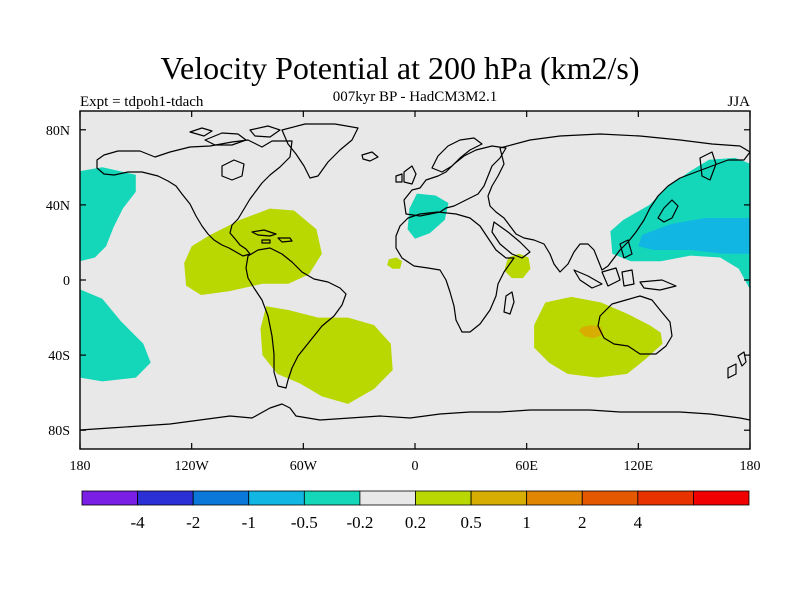 This screenshot has height=600, width=800. What do you see at coordinates (738, 102) in the screenshot?
I see `season-label: JJA` at bounding box center [738, 102].